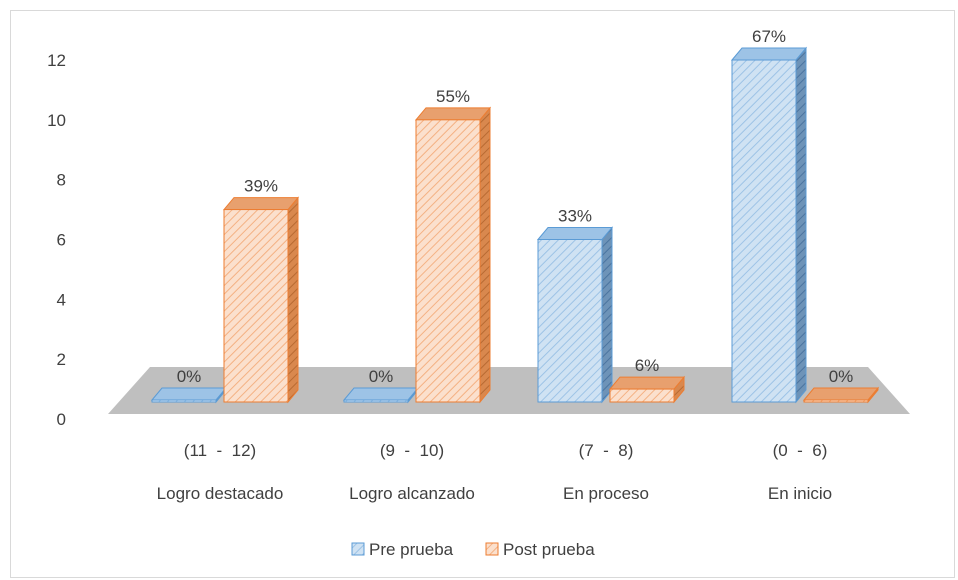 This screenshot has height=580, width=958. Describe the element at coordinates (61, 299) in the screenshot. I see `y-tick-label: 4` at that location.